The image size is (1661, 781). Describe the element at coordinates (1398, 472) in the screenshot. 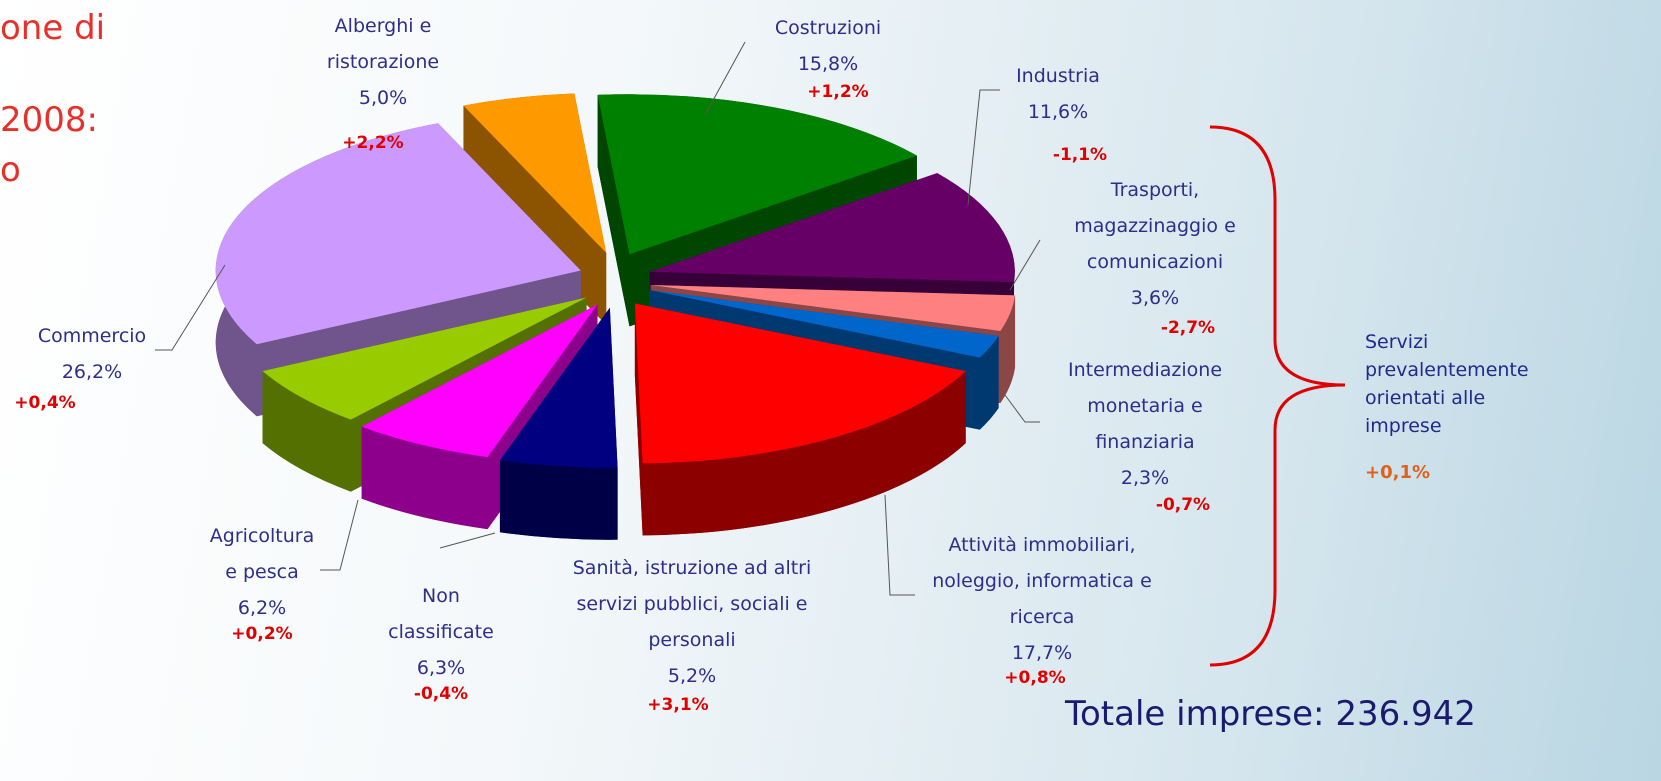

I see `group-change: +0,1%` at that location.